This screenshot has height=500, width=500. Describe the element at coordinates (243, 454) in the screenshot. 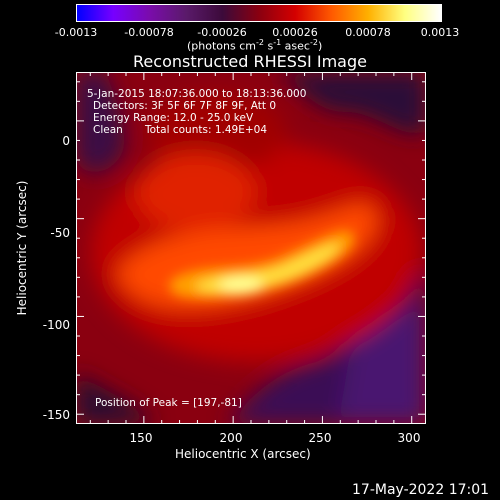

I see `x-axis-label: Heliocentric X (arcsec)` at that location.